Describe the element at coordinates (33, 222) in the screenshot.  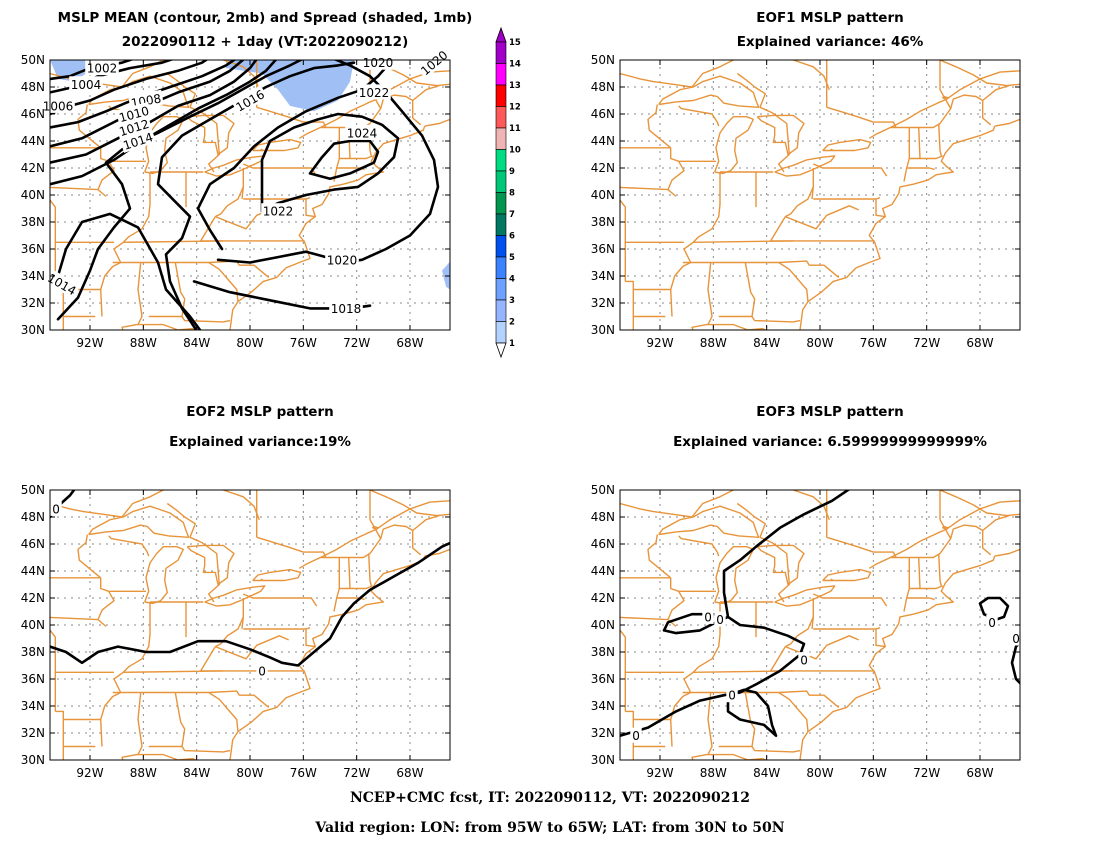
I see `lat-label: 38N` at that location.